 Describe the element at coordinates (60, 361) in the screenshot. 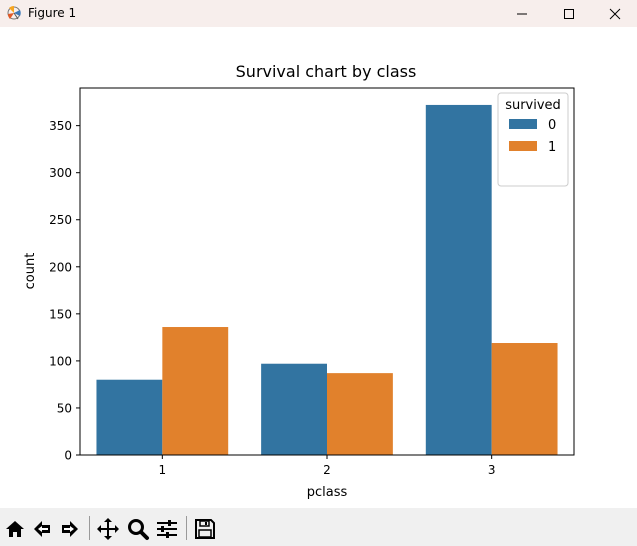

I see `y-tick-label: 100` at that location.